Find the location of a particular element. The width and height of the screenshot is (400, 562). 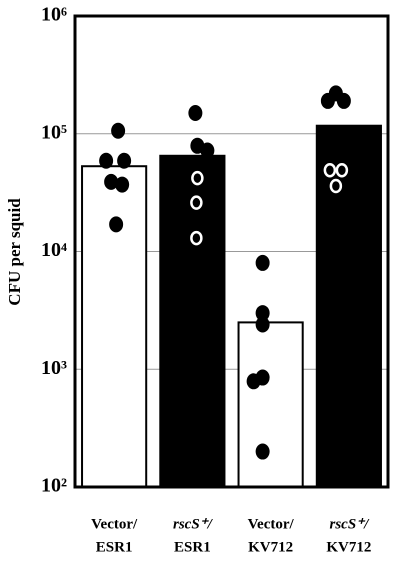

y-tick-label: 10³ is located at coordinates (54, 368).